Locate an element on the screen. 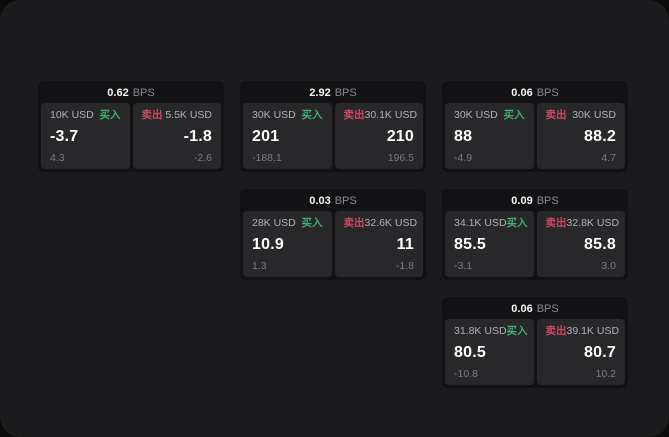 This screenshot has height=437, width=669. quote-card: 0.62 BPS 10K USD 买入 -3.7 4.3 卖出 5.5K USD is located at coordinates (131, 126).